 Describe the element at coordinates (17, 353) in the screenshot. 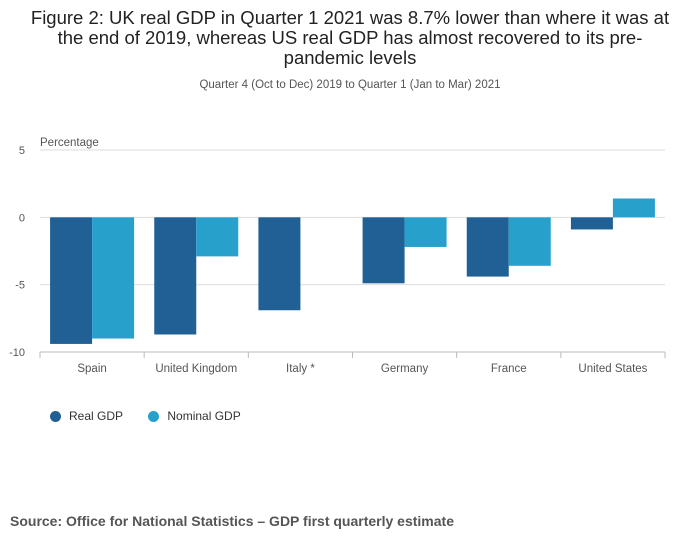

I see `y-tick-label: -10` at that location.